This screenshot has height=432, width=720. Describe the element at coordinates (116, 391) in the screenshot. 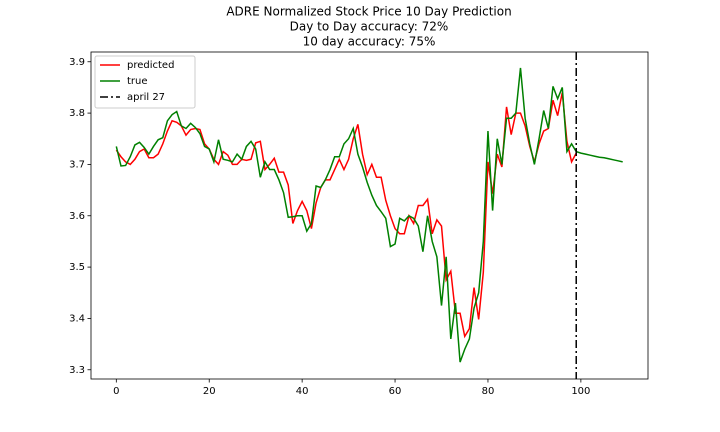

I see `x-tick-label: 0` at that location.